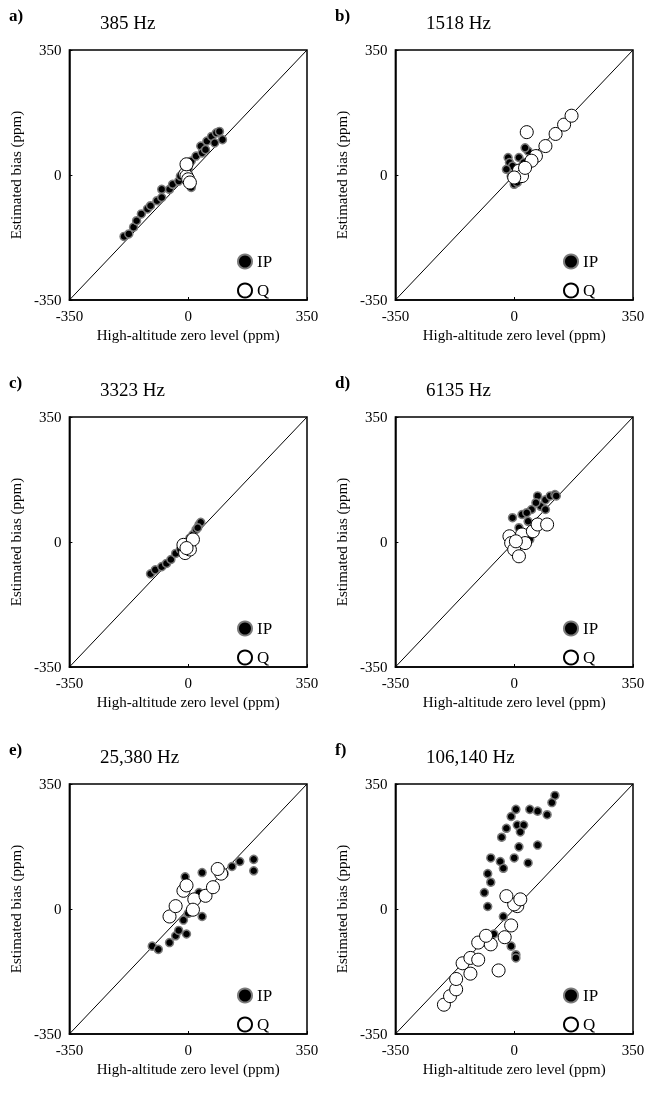  I want to click on text: d), so click(343, 382).